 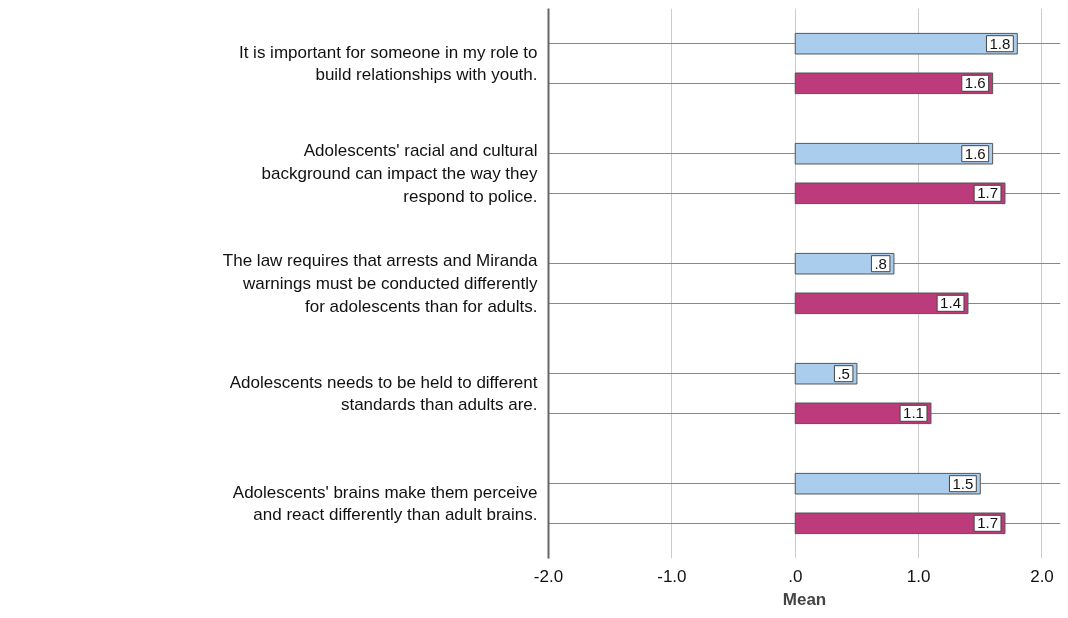 I want to click on x-axis-title: Mean, so click(x=804, y=599).